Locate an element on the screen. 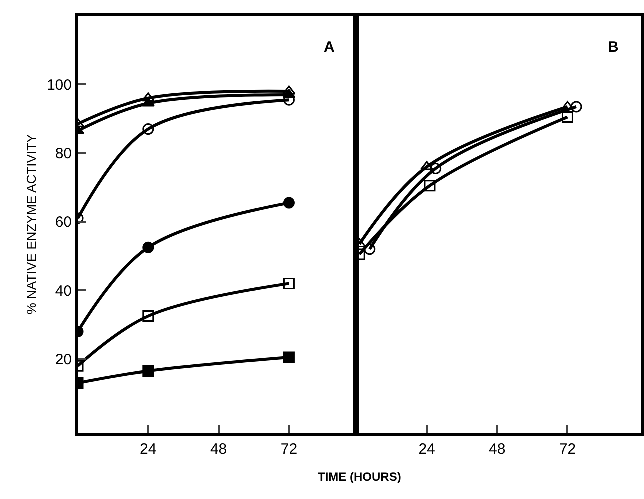 The width and height of the screenshot is (644, 499). y-tick-label: 60 is located at coordinates (63, 223).